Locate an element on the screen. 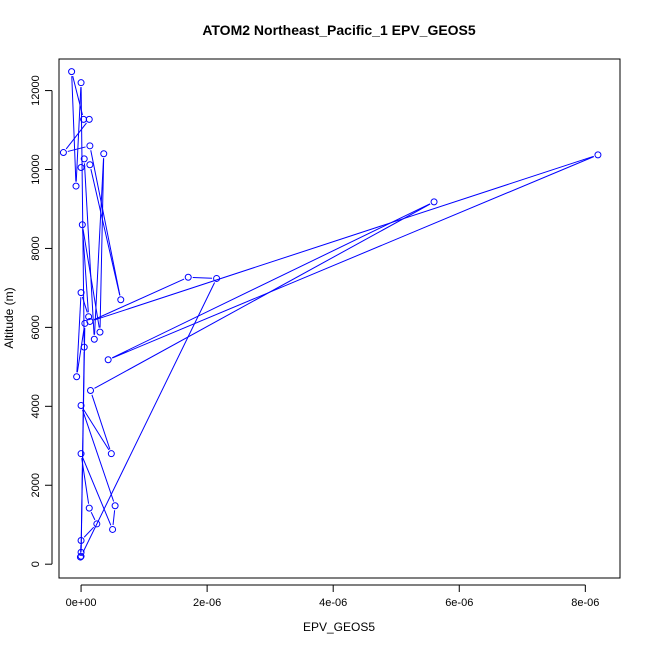 The height and width of the screenshot is (650, 650). y-tick-label: 10000 is located at coordinates (36, 169).